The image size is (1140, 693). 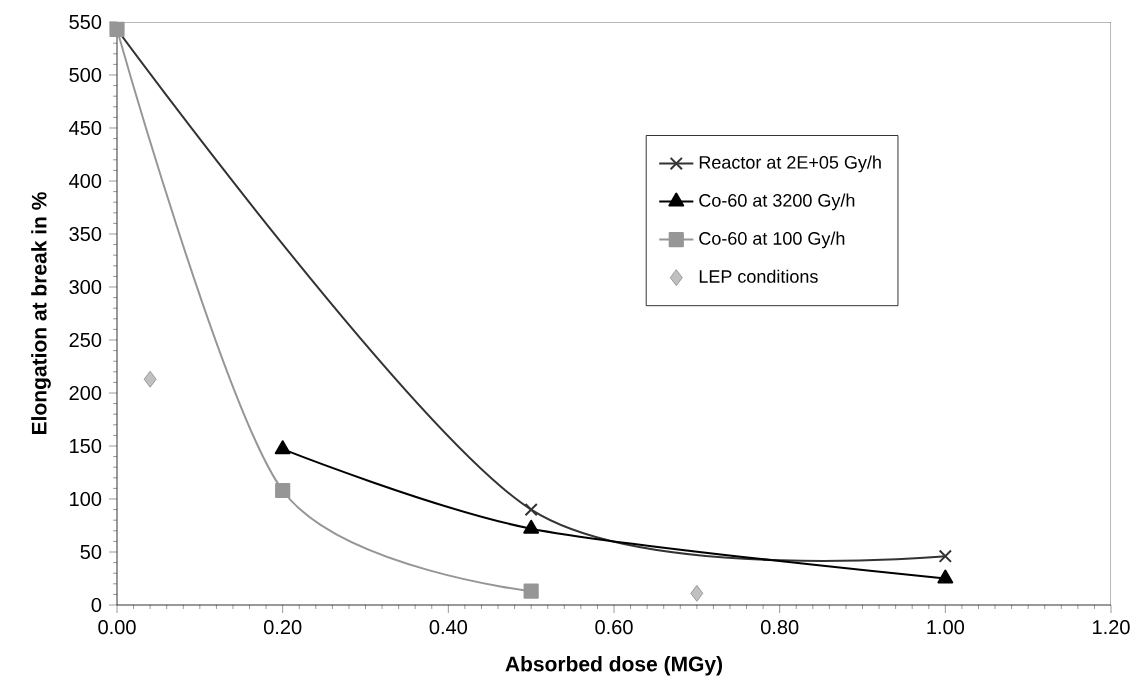 I want to click on y-tick-label: 50, so click(x=91, y=552).